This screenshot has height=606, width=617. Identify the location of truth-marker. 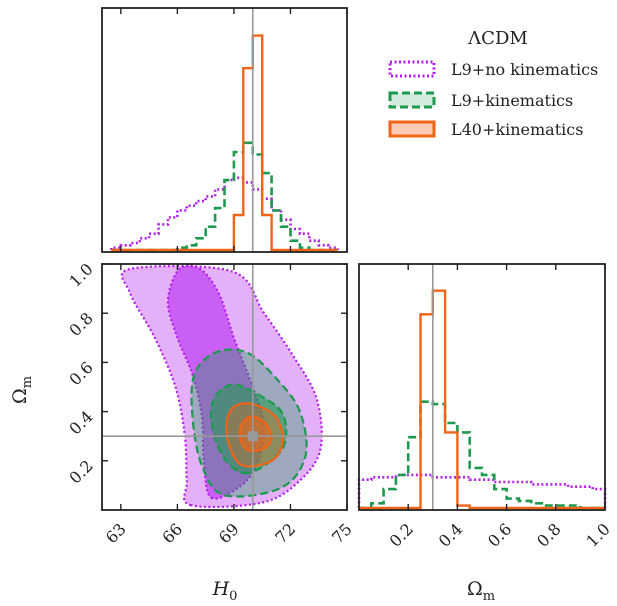
(252, 436).